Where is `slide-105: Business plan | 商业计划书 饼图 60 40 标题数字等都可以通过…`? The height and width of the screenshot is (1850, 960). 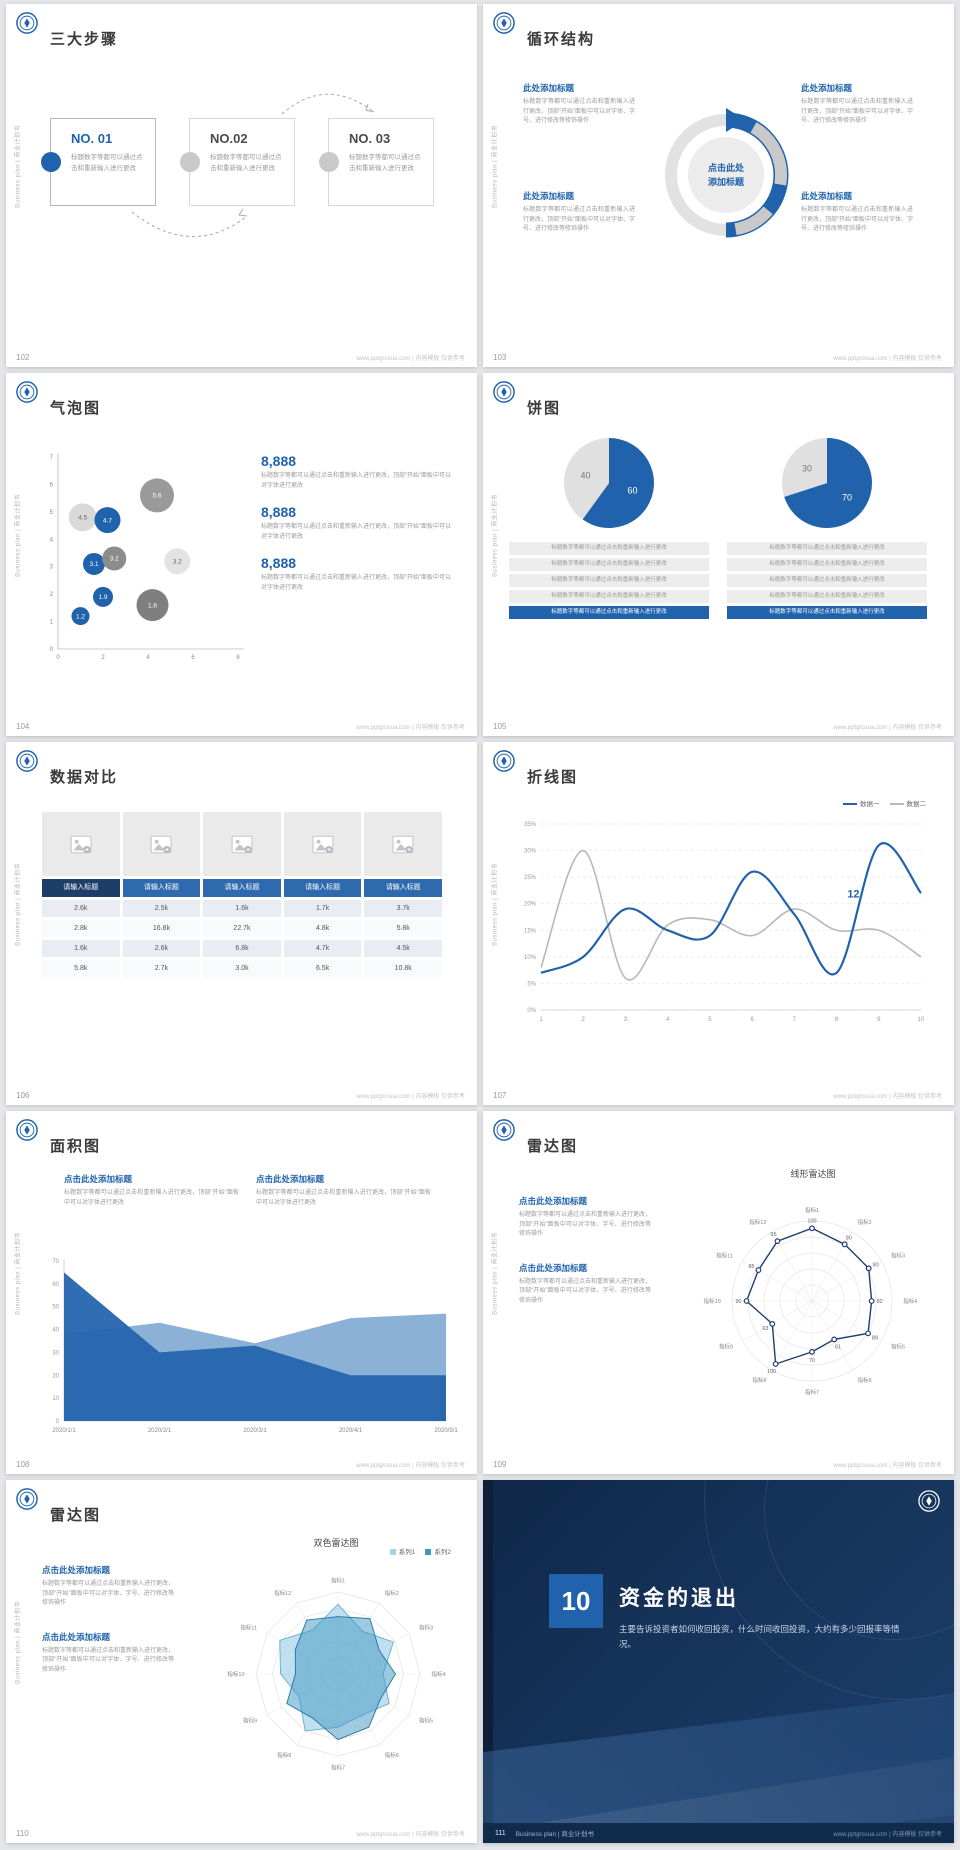
slide-105: Business plan | 商业计划书 饼图 60 40 标题数字等都可以通过… is located at coordinates (718, 554).